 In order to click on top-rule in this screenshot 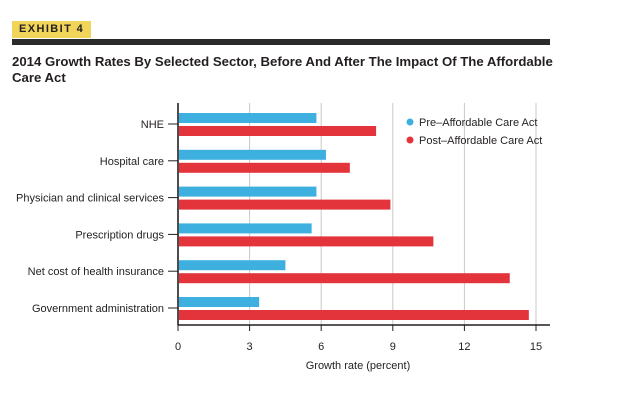, I will do `click(281, 42)`.